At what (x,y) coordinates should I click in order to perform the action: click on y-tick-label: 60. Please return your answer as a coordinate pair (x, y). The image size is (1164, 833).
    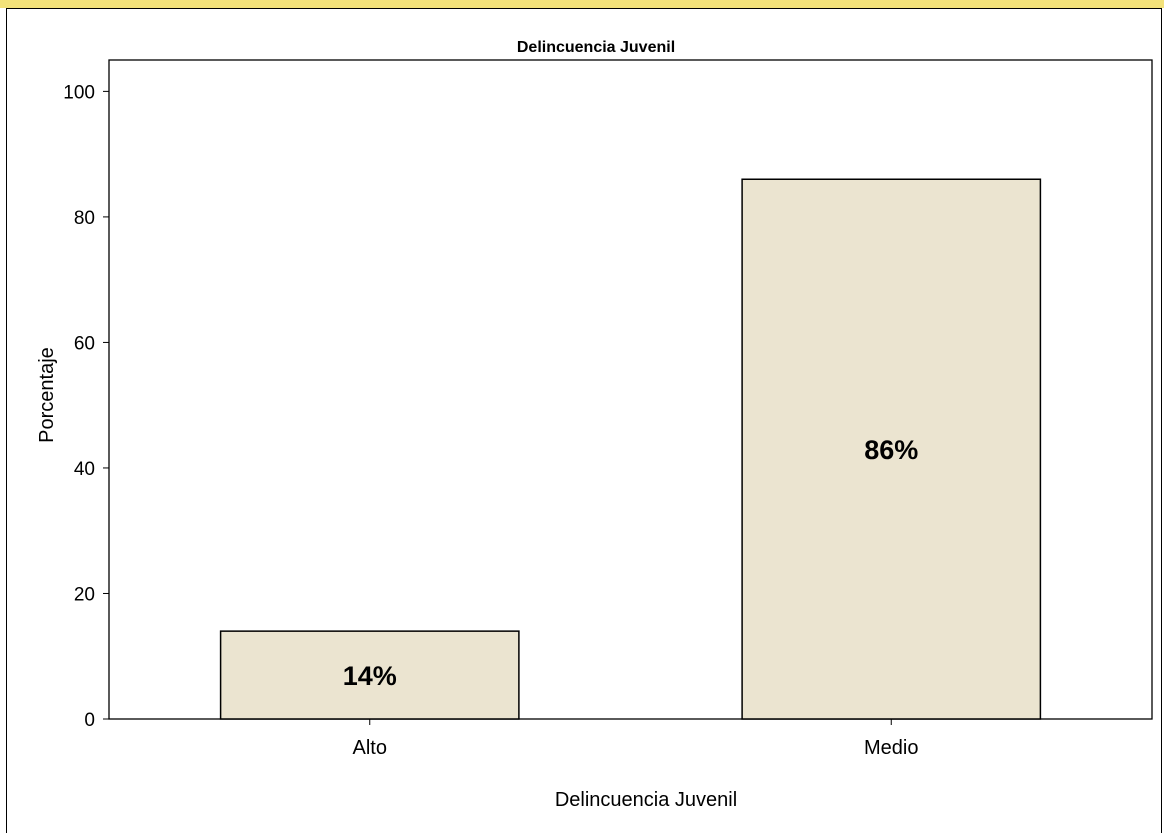
    Looking at the image, I should click on (84, 343).